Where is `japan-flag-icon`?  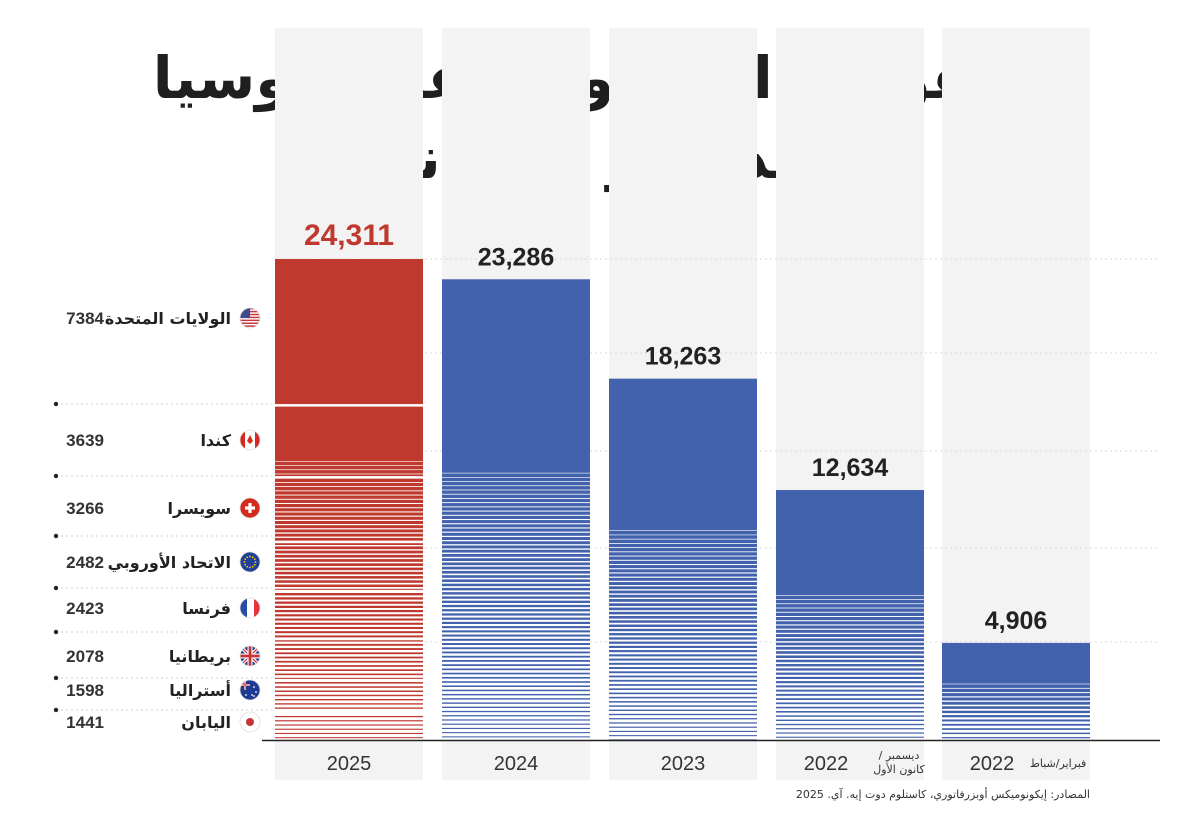
japan-flag-icon is located at coordinates (250, 722).